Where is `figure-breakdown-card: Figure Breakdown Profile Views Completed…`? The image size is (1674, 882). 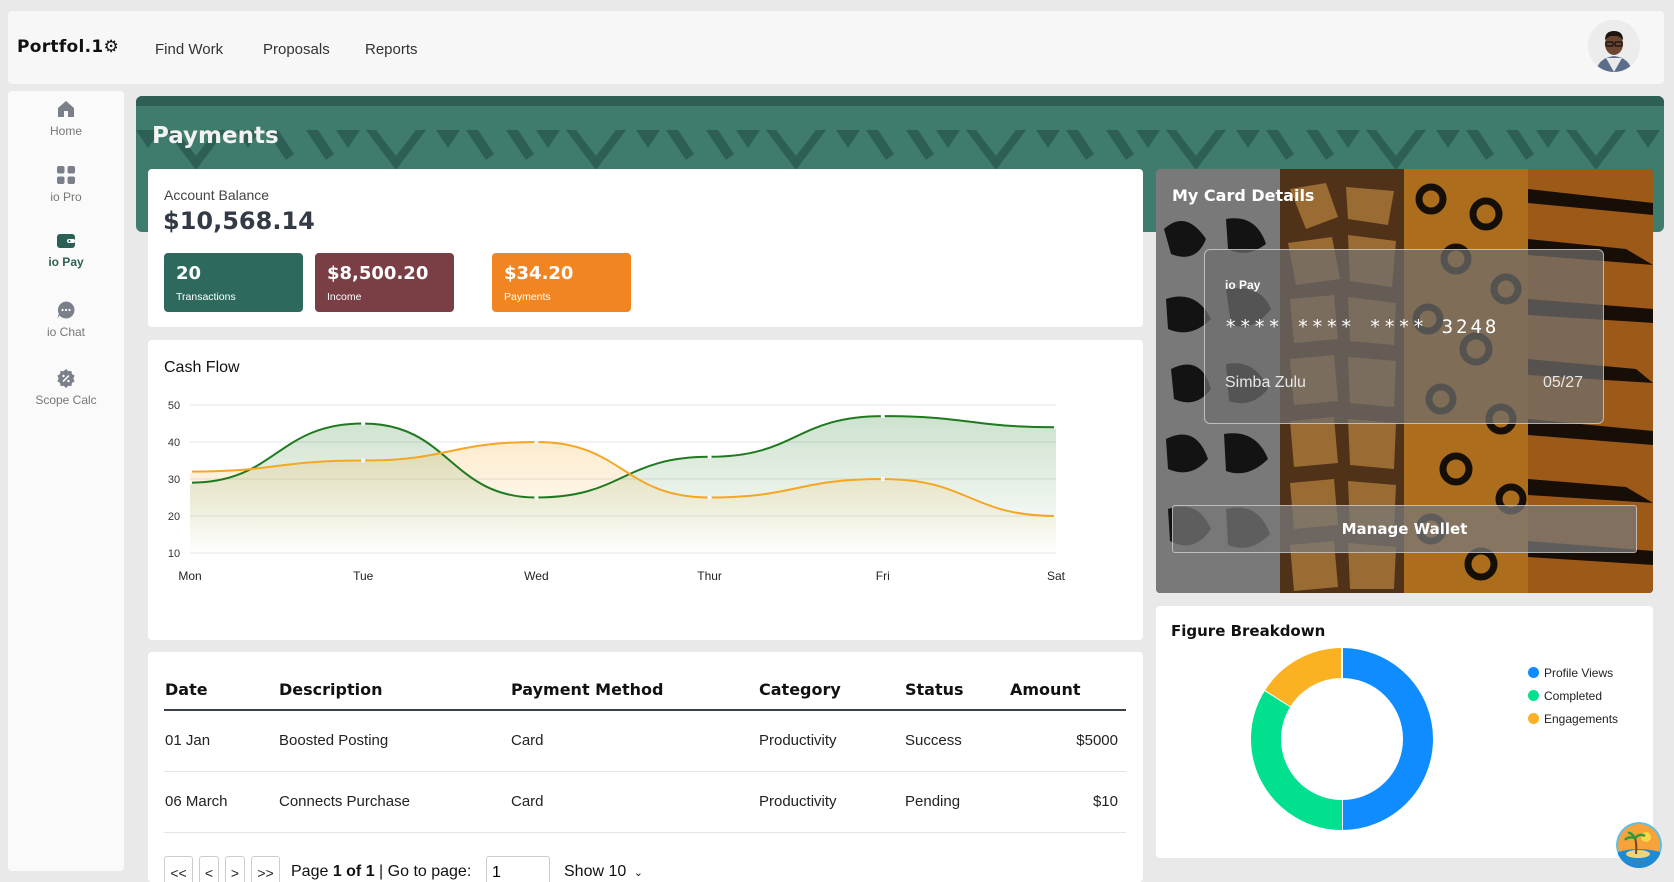
figure-breakdown-card: Figure Breakdown Profile Views Completed… is located at coordinates (1404, 732).